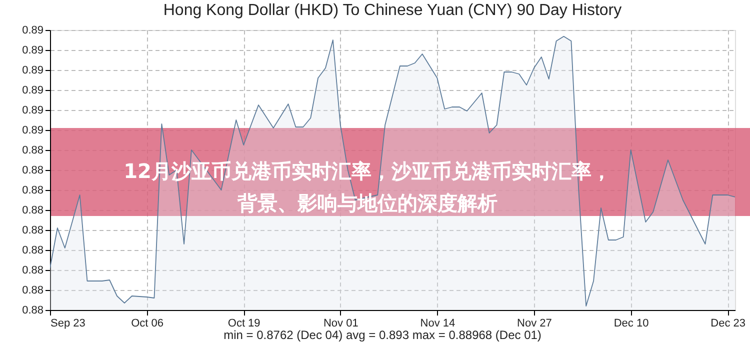 This screenshot has width=750, height=345. I want to click on text: min = 0.8762 (Dec 04) avg = 0.893 max = 0.88968 (Dec 01), so click(383, 335).